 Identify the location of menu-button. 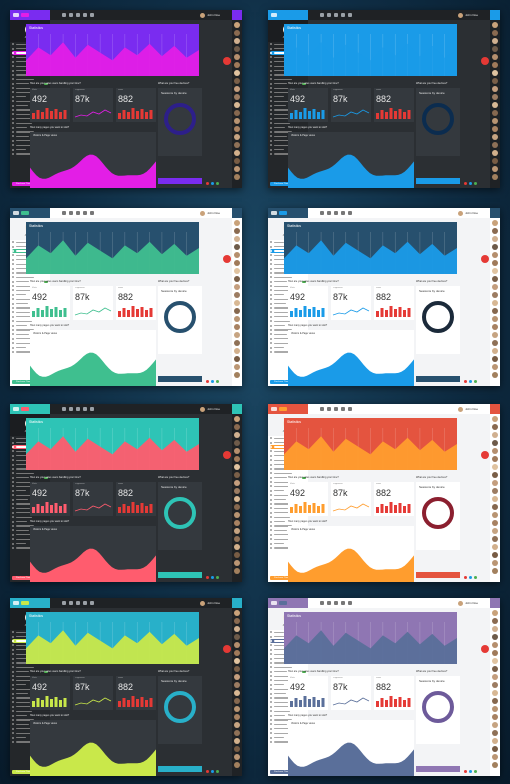
(237, 213).